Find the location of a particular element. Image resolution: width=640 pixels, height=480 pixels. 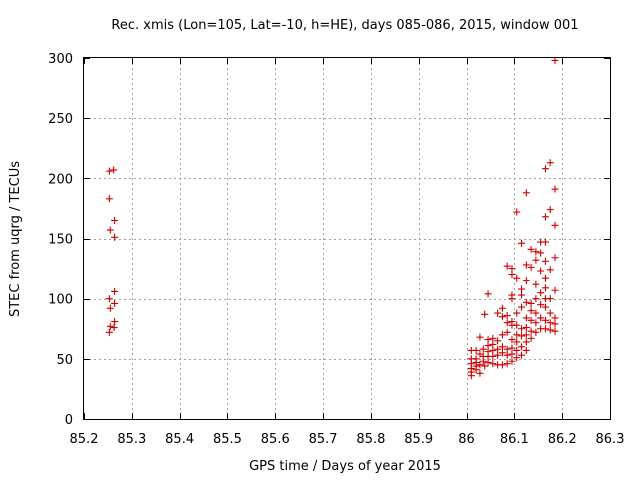

x-tick-label: 85.4 is located at coordinates (179, 439).